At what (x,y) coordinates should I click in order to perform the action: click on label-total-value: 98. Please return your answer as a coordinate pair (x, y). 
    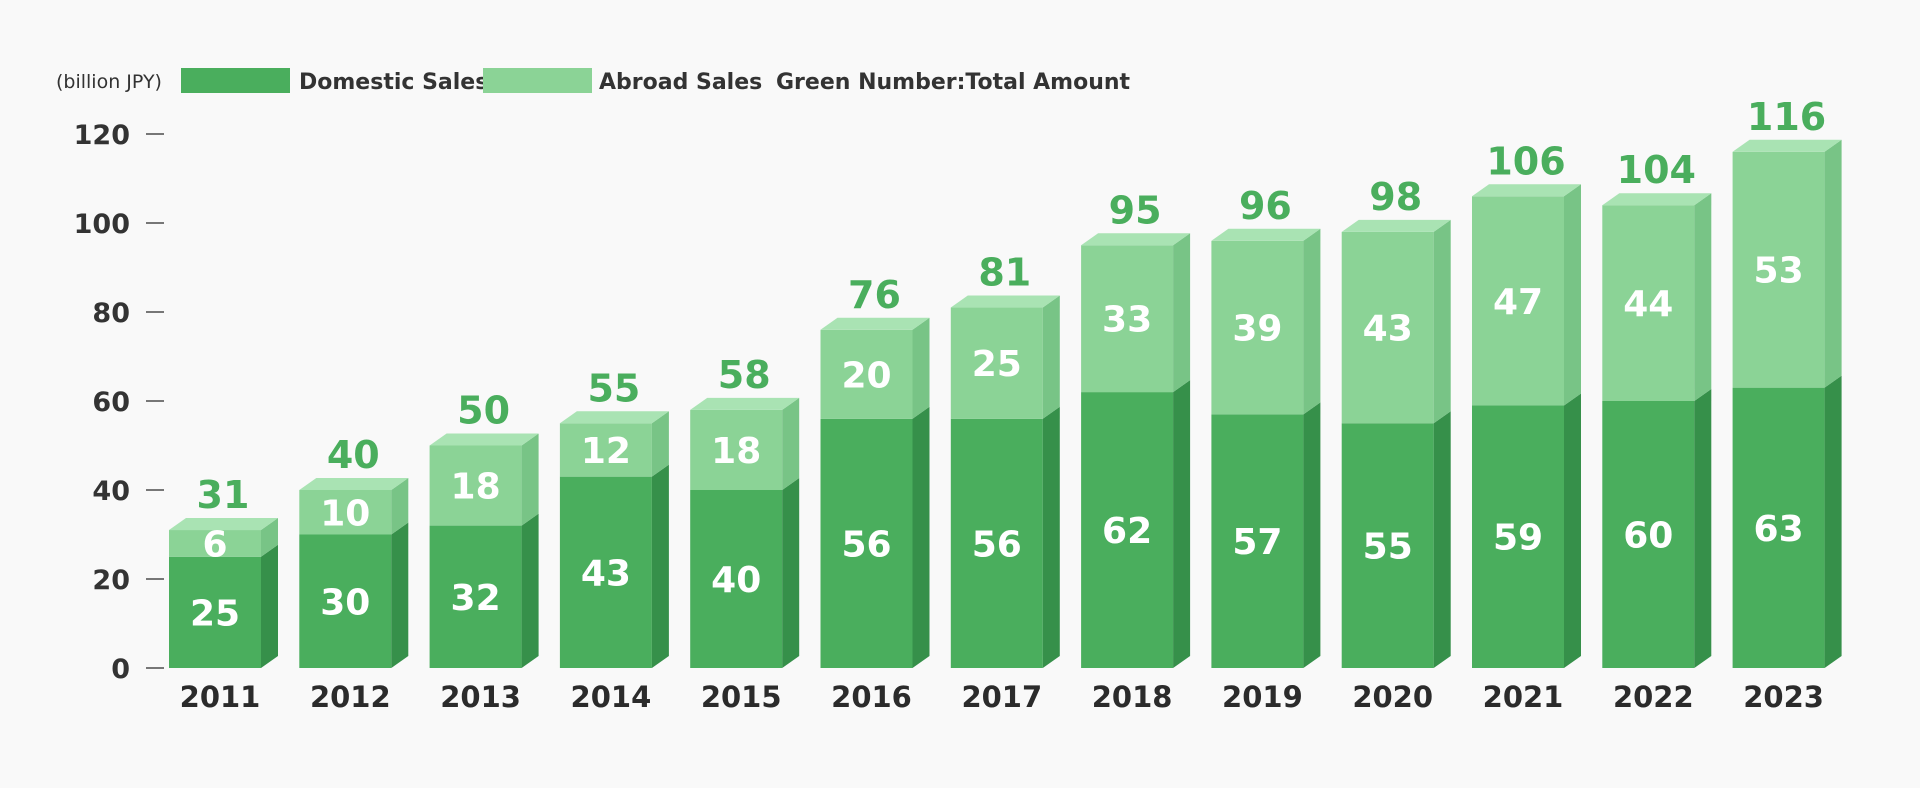
    Looking at the image, I should click on (1395, 197).